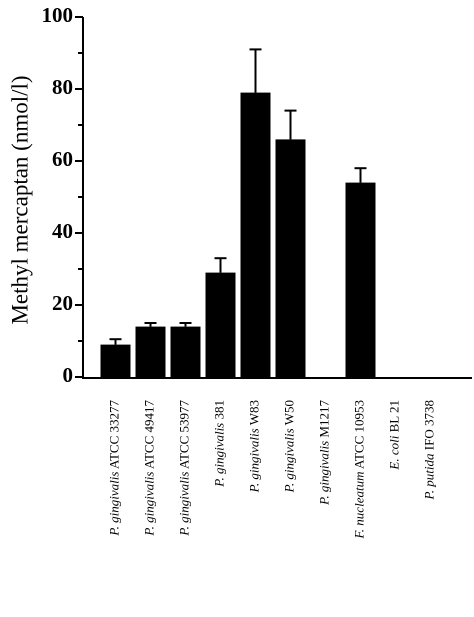 This screenshot has width=474, height=617. What do you see at coordinates (19, 199) in the screenshot?
I see `y-axis-label: Methyl mercaptan (nmol/l)` at bounding box center [19, 199].